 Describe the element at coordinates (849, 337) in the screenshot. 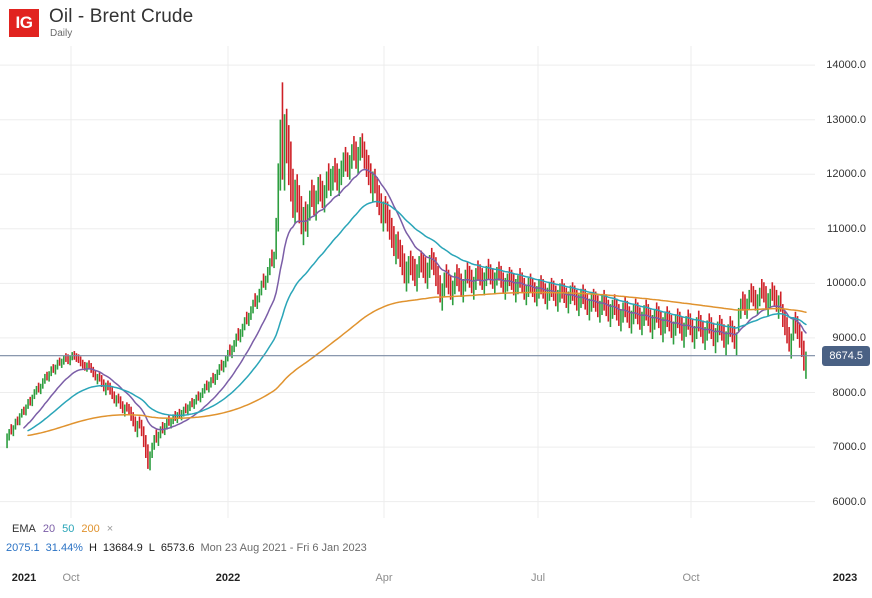

I see `y-axis-tick-label: 9000.0` at that location.